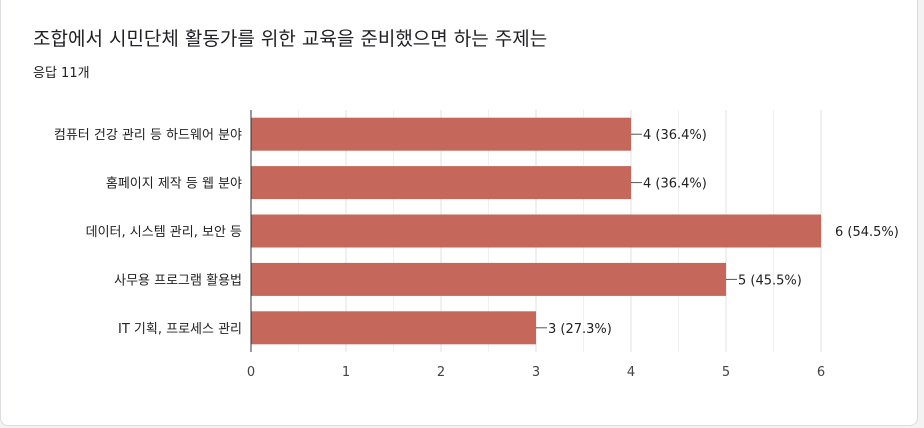 Image resolution: width=924 pixels, height=428 pixels. I want to click on question-title: 조합에서 시민단체 활동가를 위한 교육을 준비했으면 하는 주제는, so click(290, 39).